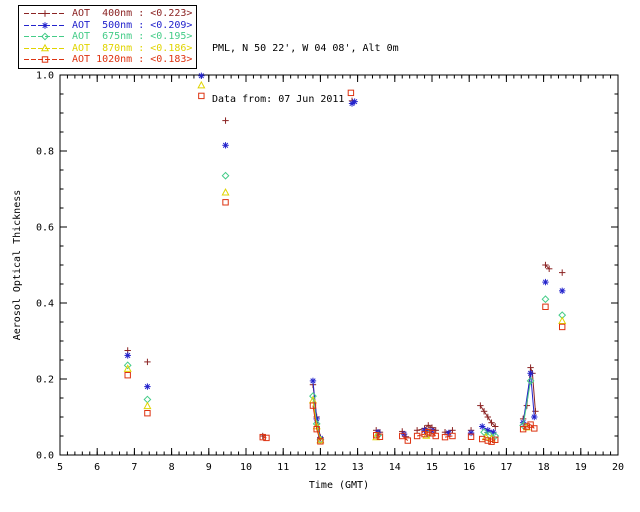 Image resolution: width=640 pixels, height=512 pixels. Describe the element at coordinates (132, 48) in the screenshot. I see `legend-label-aot-870nm: AOT 870nm : <0.186>` at that location.